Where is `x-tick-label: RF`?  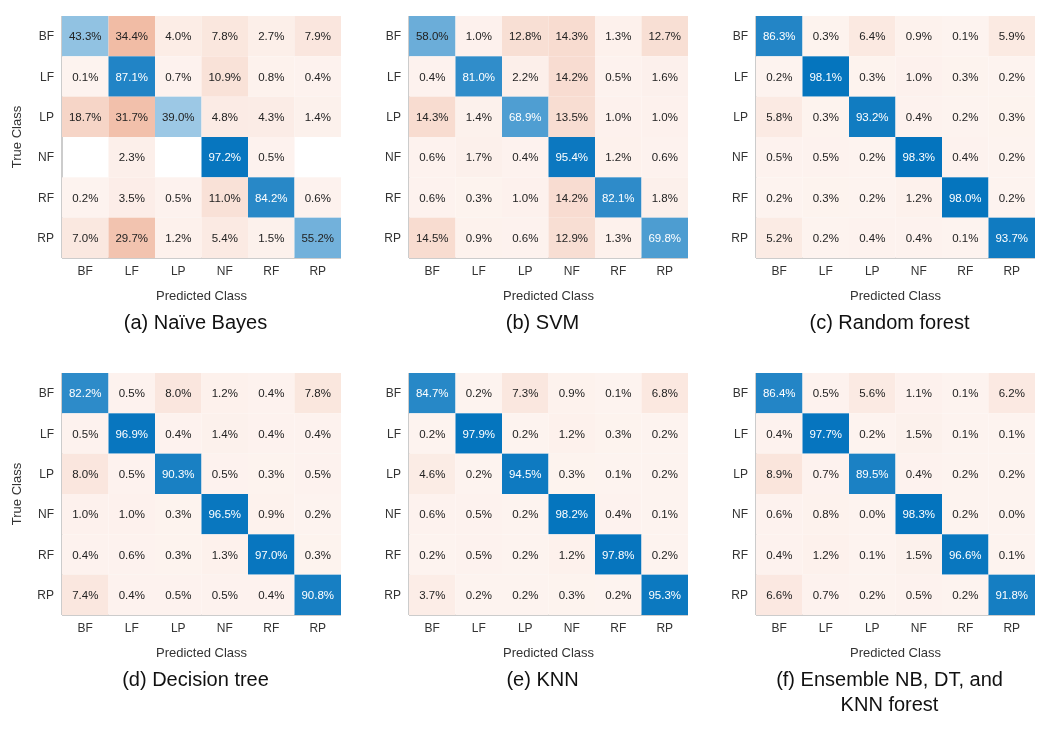 x-tick-label: RF is located at coordinates (271, 270).